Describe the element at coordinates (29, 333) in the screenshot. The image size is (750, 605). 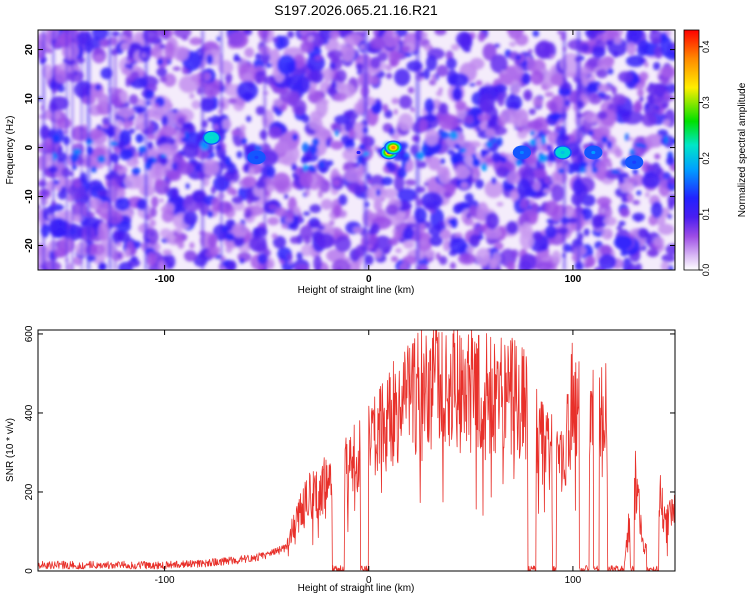
I see `y-tick-label: 600` at that location.